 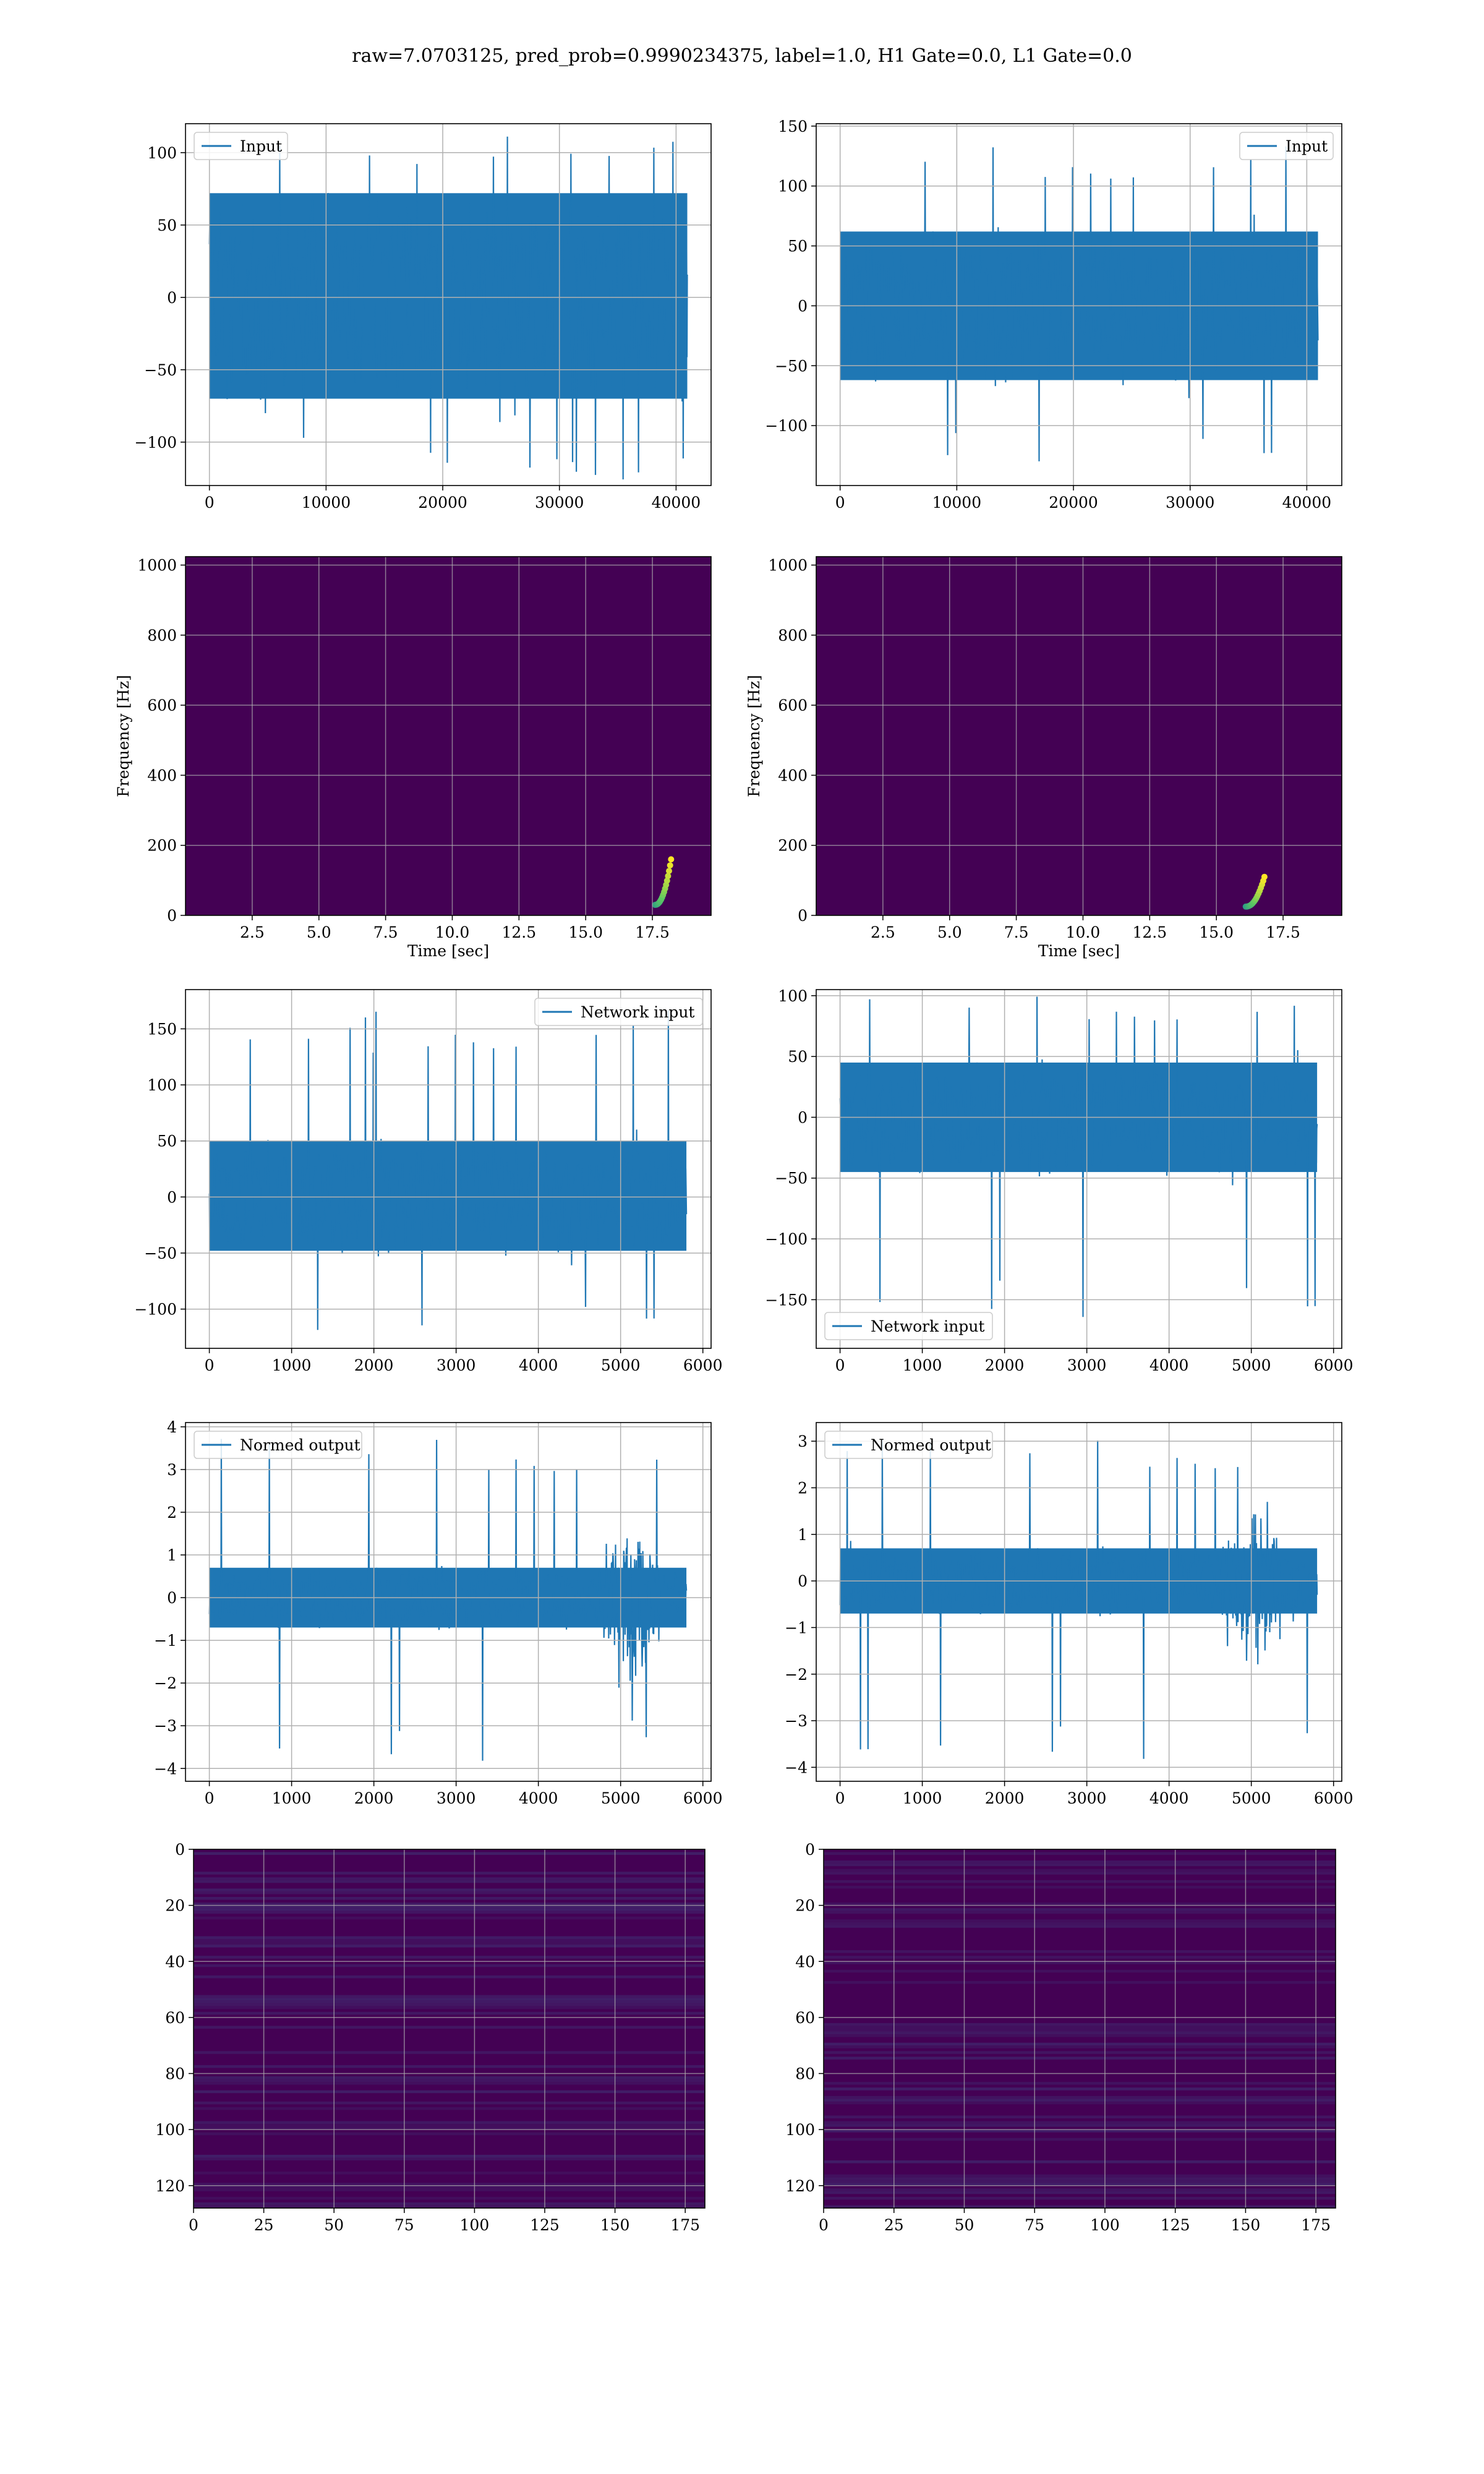 I want to click on h1-input-ytick-label: 0, so click(x=172, y=298).